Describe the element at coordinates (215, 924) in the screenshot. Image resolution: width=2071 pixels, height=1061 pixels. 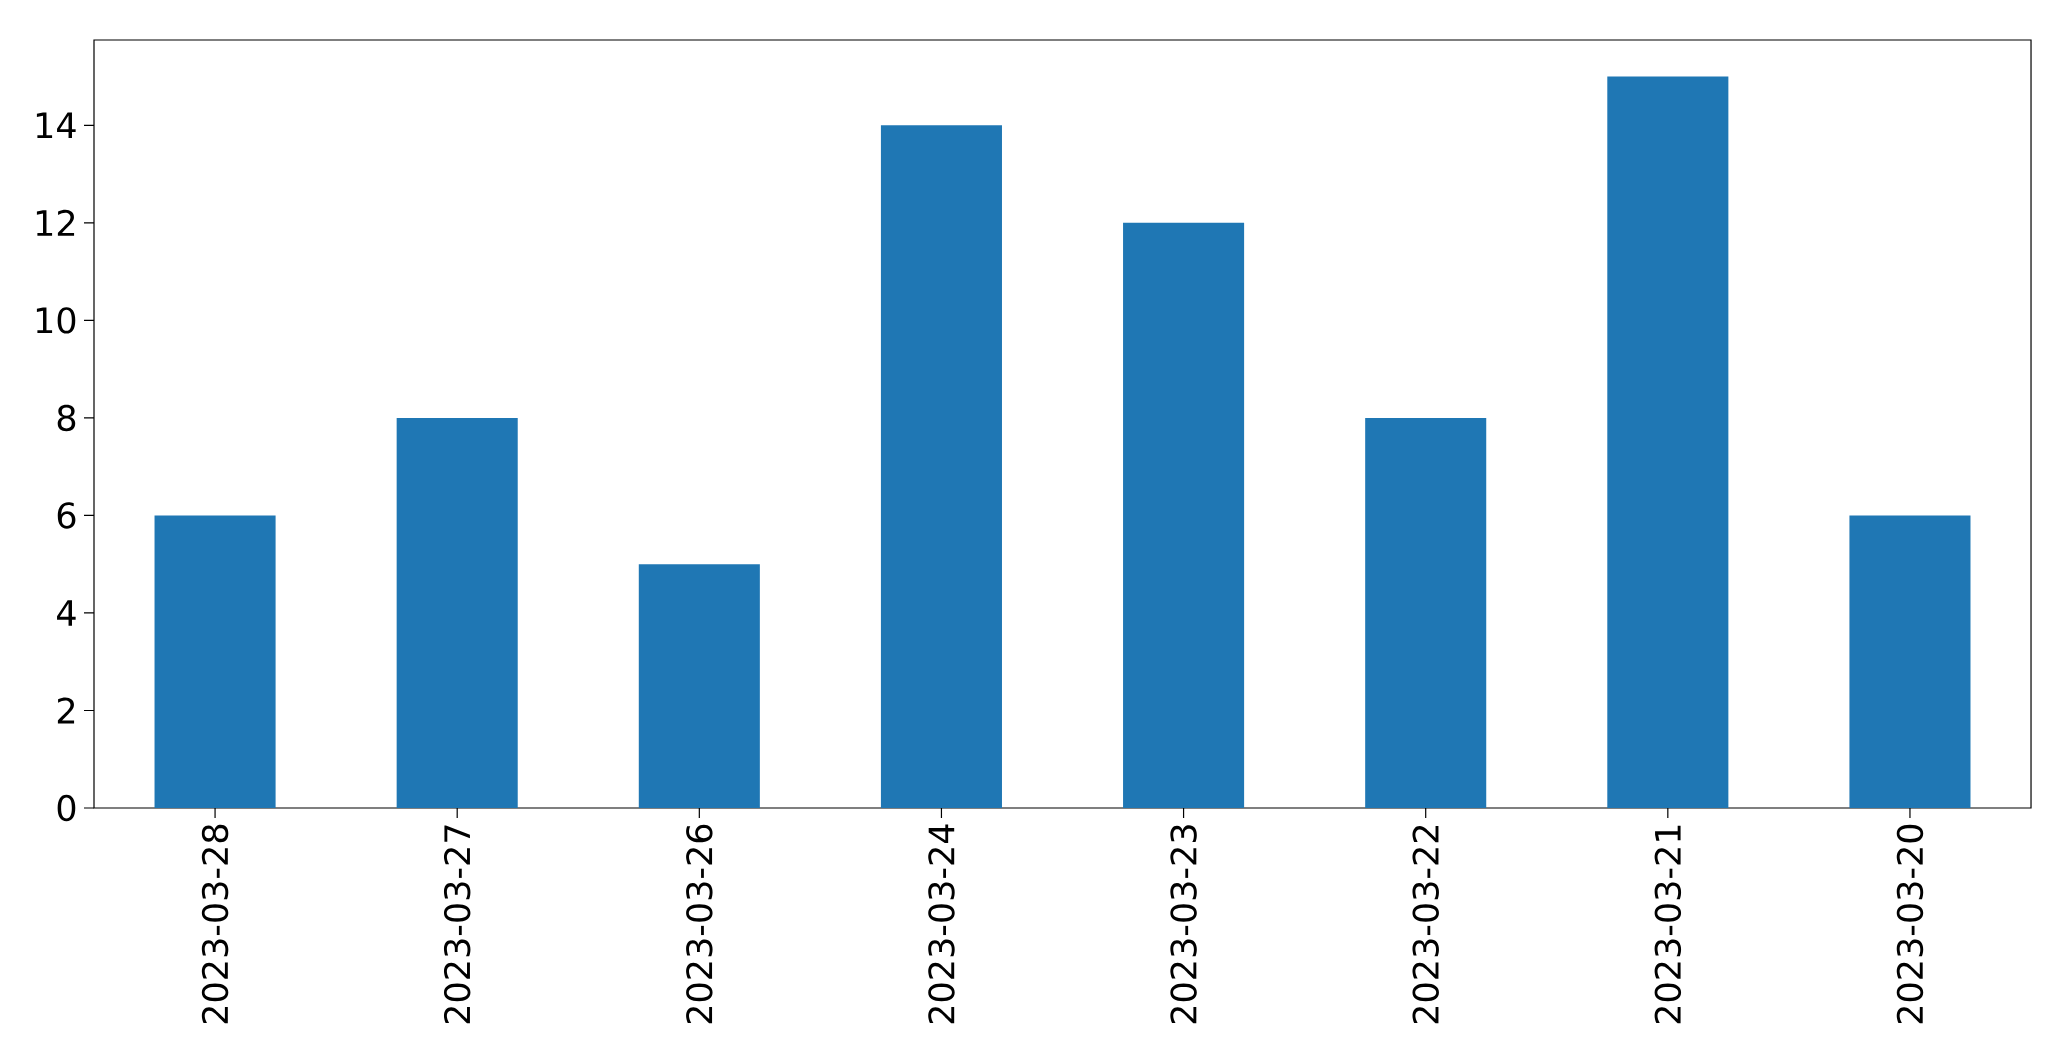
I see `x-tick-label: 2023-03-28` at that location.